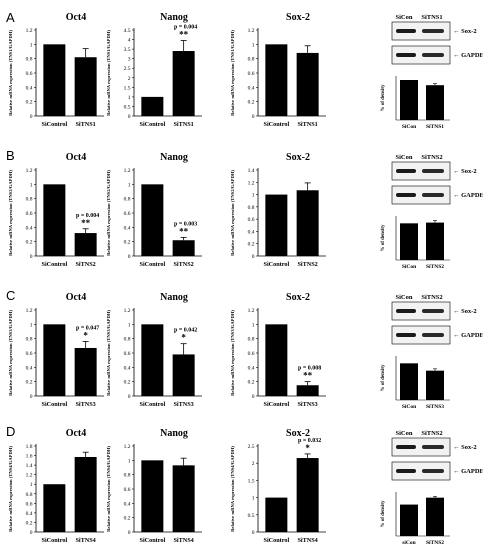 This screenshot has width=483, height=550. What do you see at coordinates (409, 127) in the screenshot?
I see `x-tick-label: SiCon` at bounding box center [409, 127].